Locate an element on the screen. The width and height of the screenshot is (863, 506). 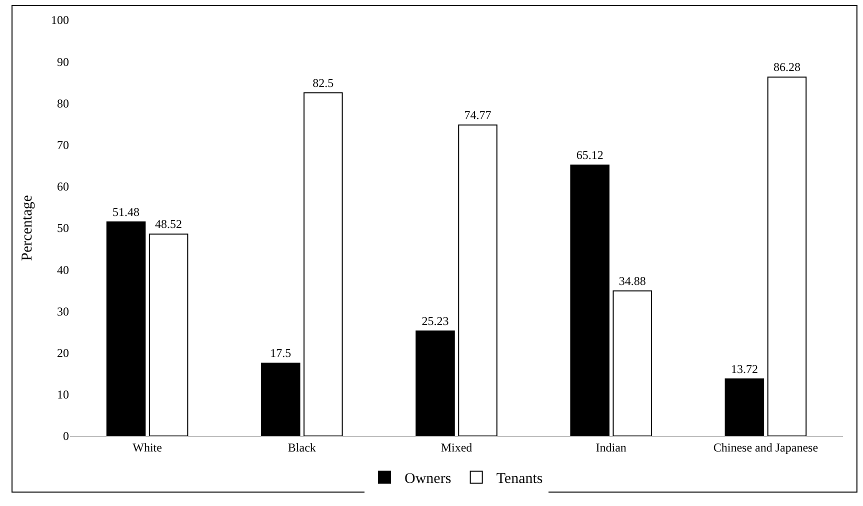
y-tick-label: 40 is located at coordinates (63, 269).